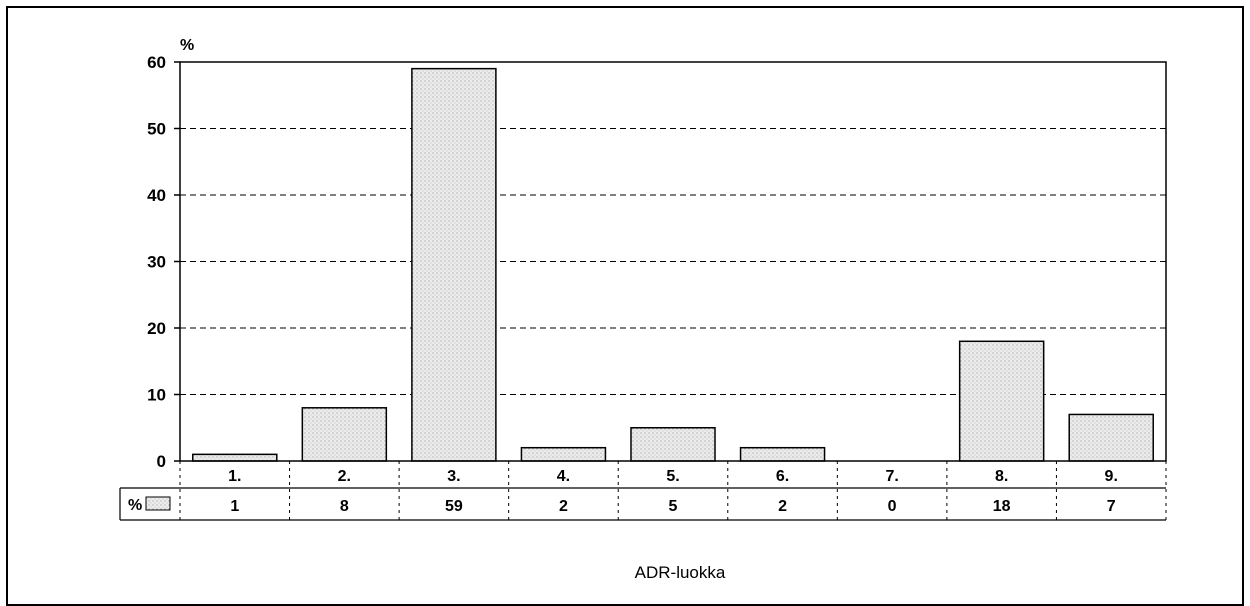 The image size is (1250, 606). I want to click on category-label-2: 2., so click(344, 476).